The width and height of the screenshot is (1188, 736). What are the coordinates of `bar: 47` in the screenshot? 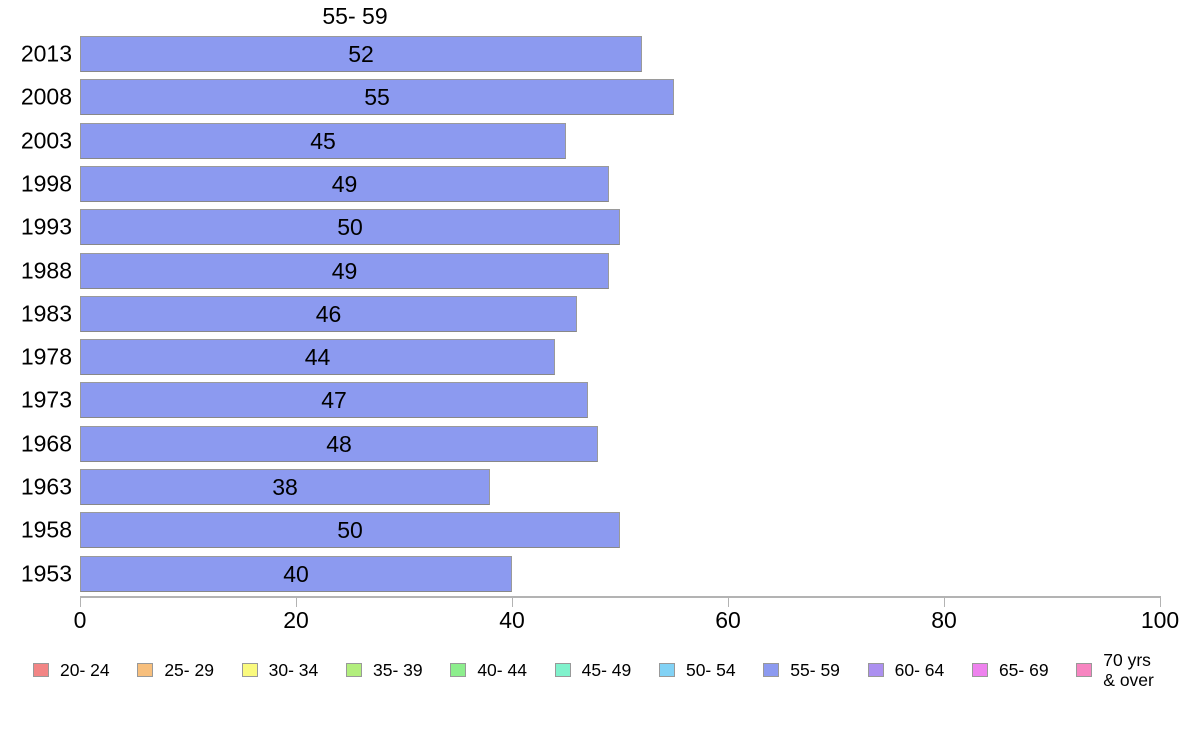 It's located at (334, 400).